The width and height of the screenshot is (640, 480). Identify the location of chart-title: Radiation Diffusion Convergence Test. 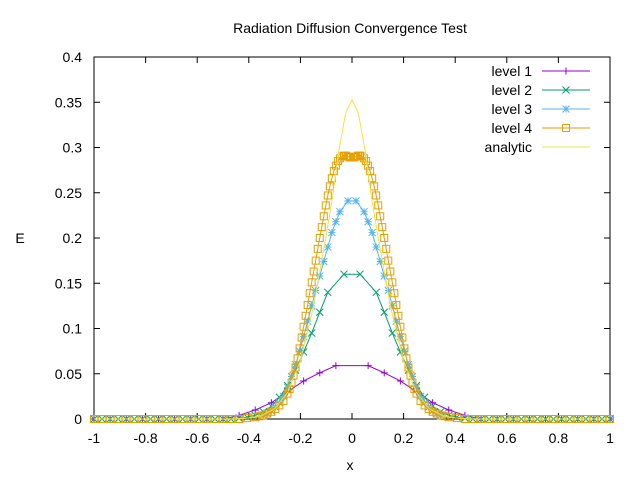
(350, 28).